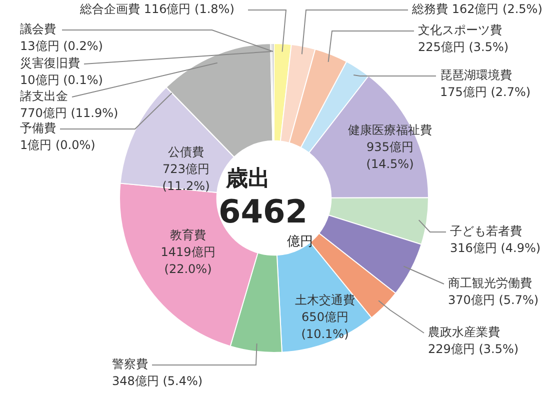  What do you see at coordinates (186, 152) in the screenshot?
I see `slice-label: 公債費` at bounding box center [186, 152].